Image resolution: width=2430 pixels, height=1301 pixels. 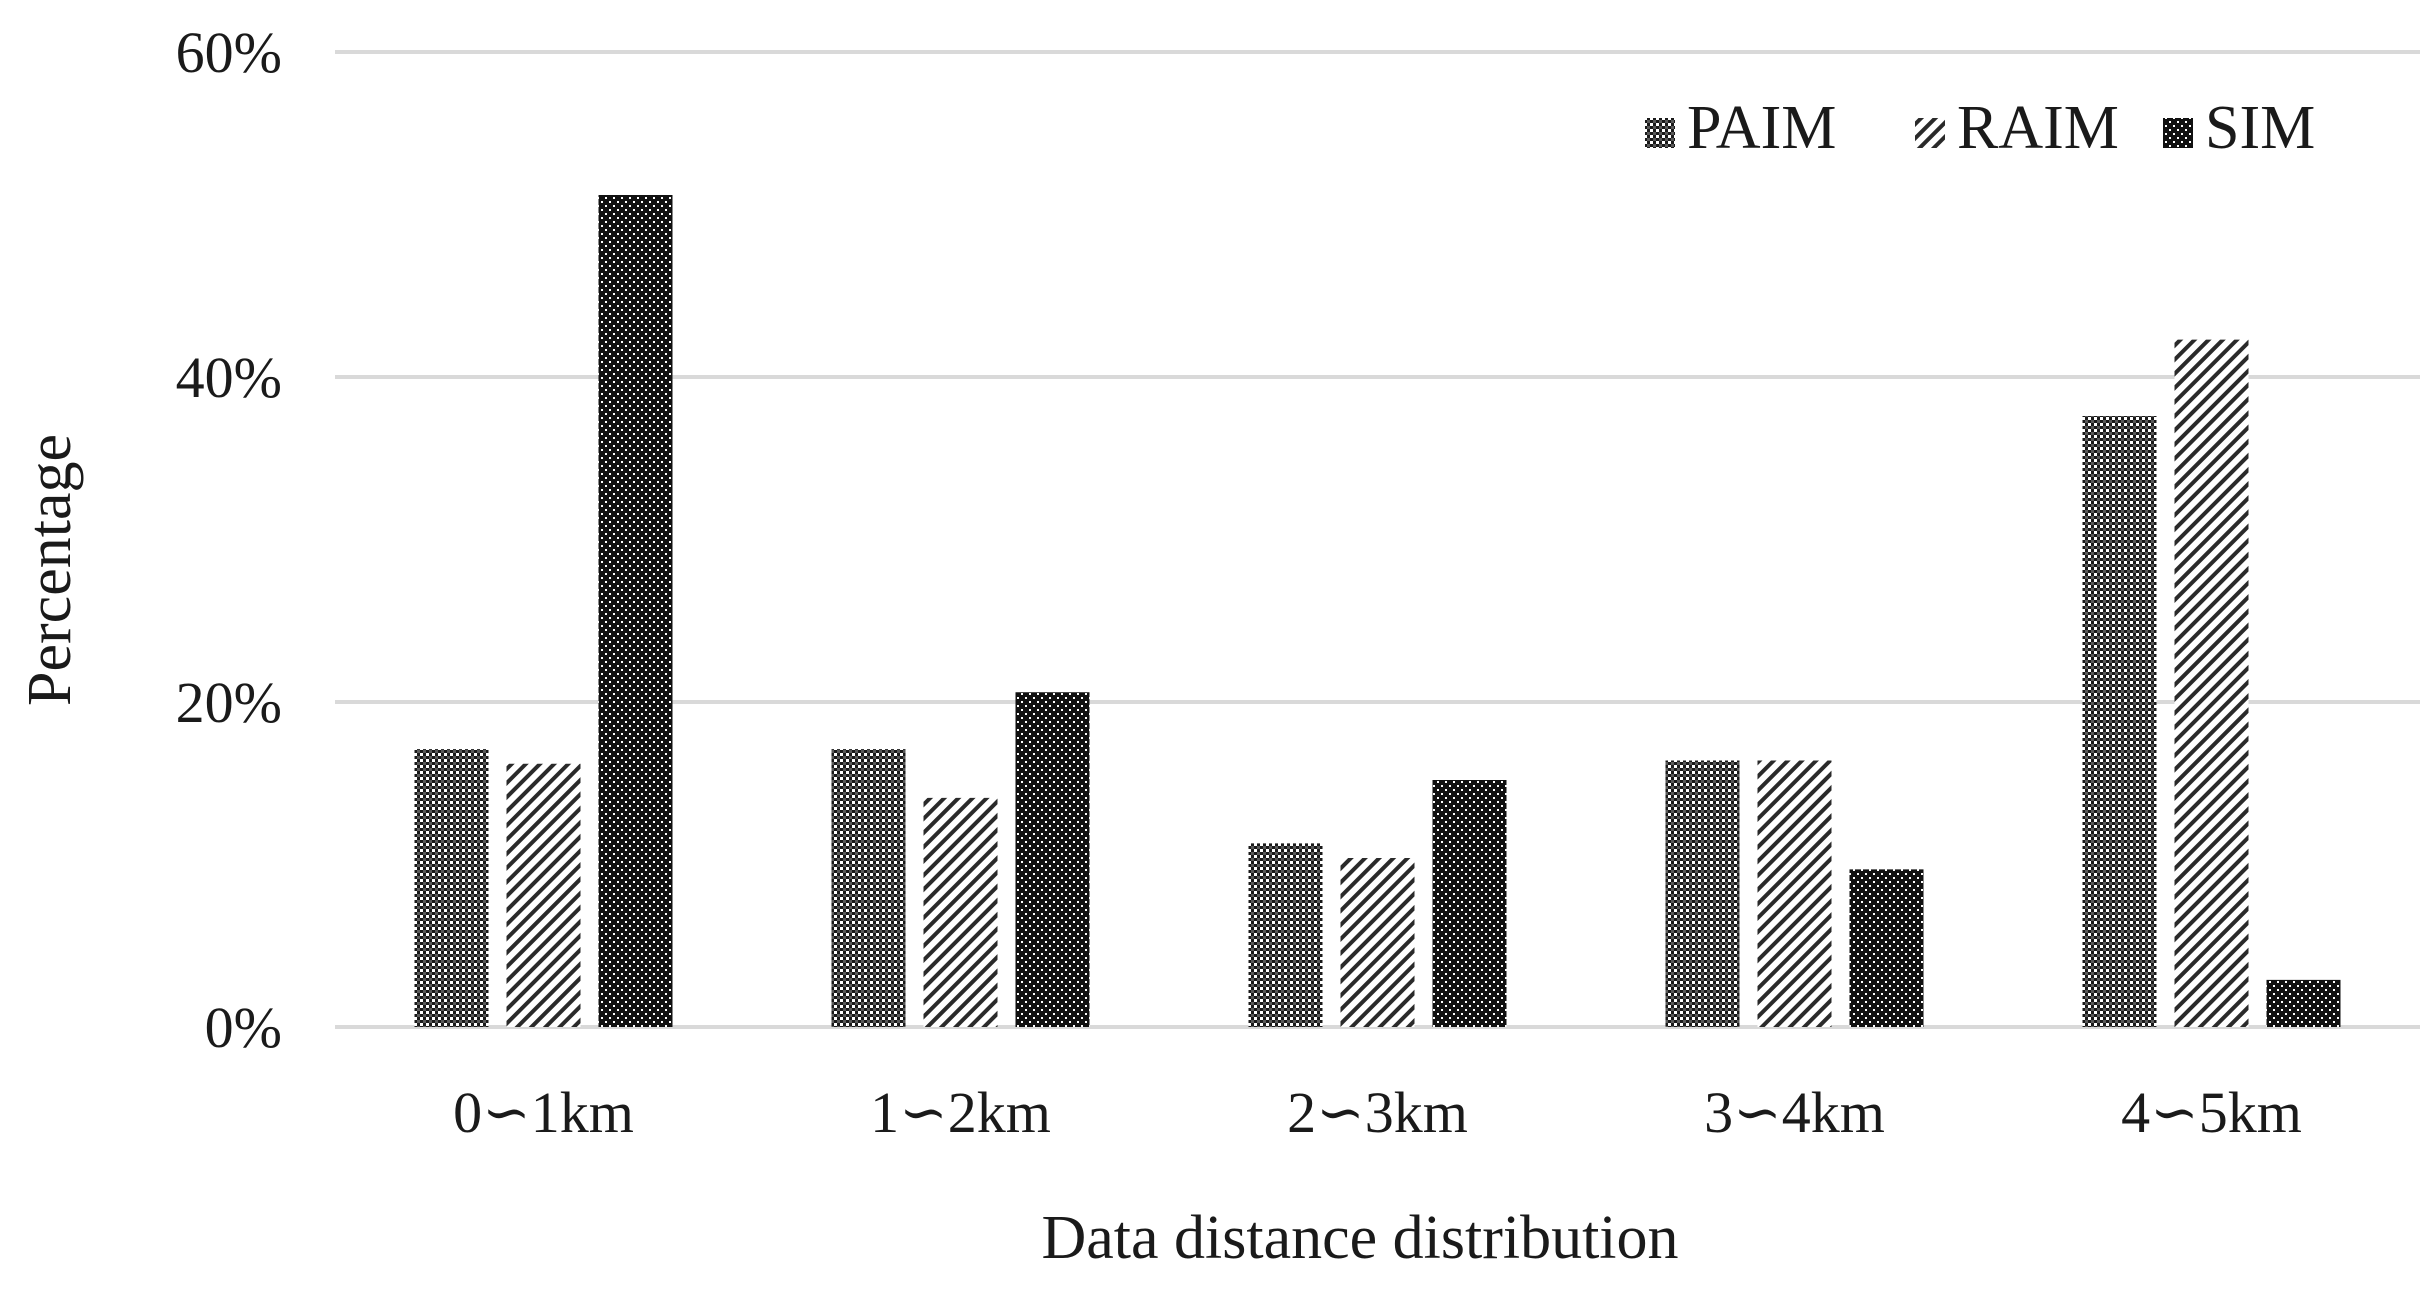 I want to click on x-tick-label: 4∽5km, so click(x=2211, y=1112).